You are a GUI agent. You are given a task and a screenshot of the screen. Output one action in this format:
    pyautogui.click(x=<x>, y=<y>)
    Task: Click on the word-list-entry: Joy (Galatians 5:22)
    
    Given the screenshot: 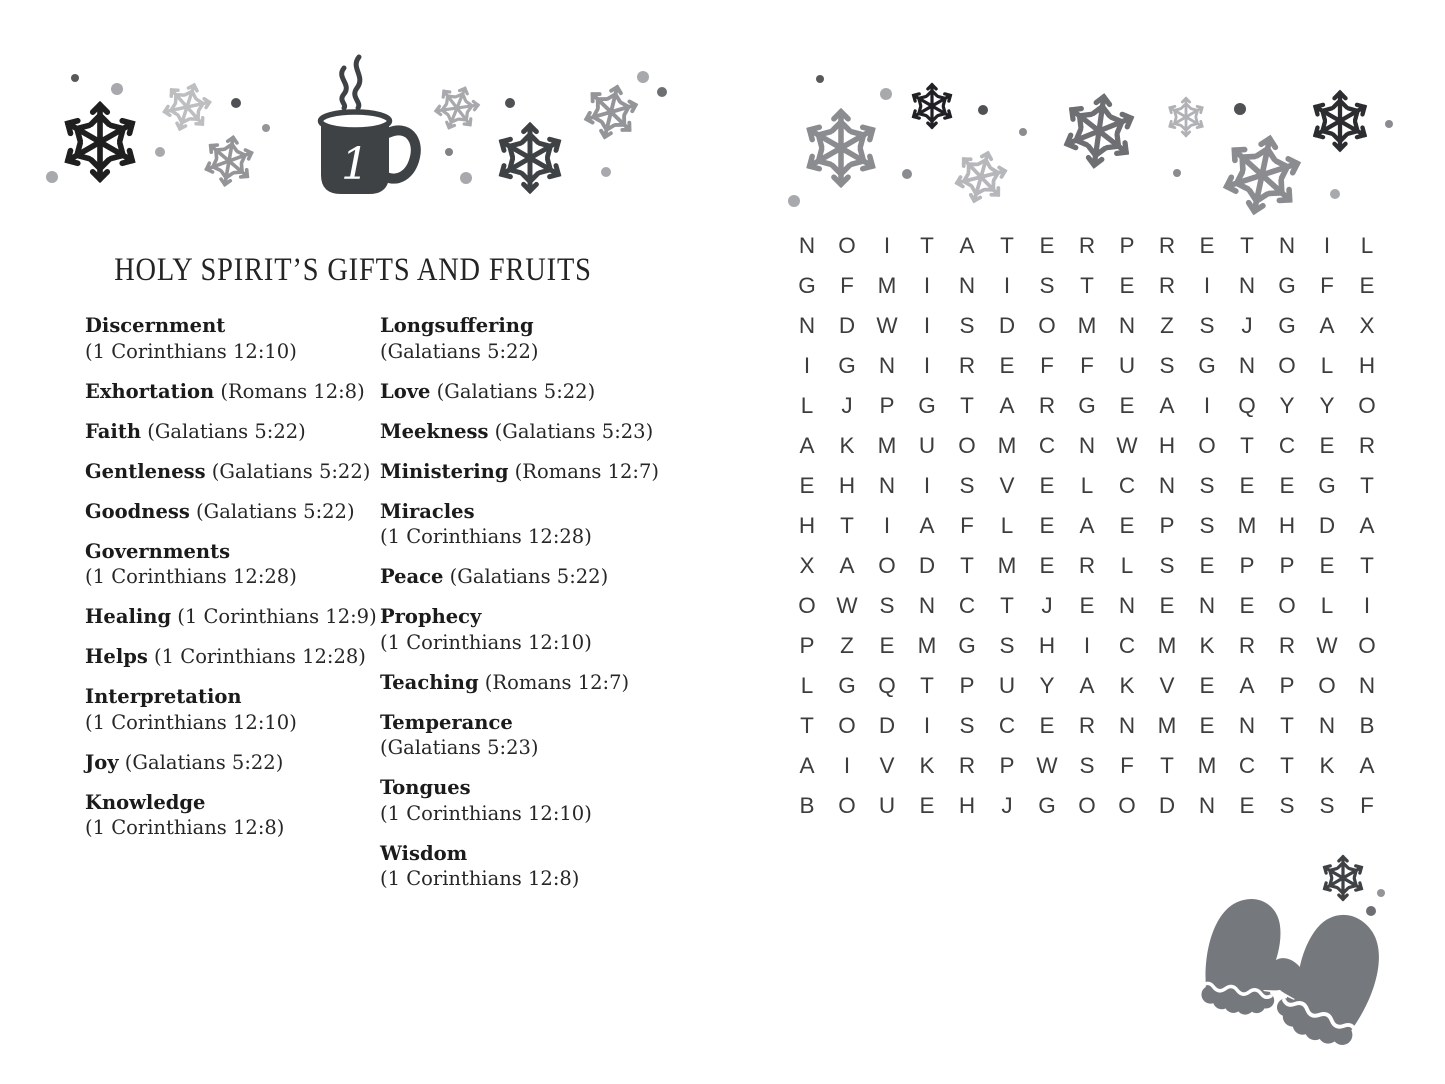 What is the action you would take?
    pyautogui.click(x=231, y=763)
    